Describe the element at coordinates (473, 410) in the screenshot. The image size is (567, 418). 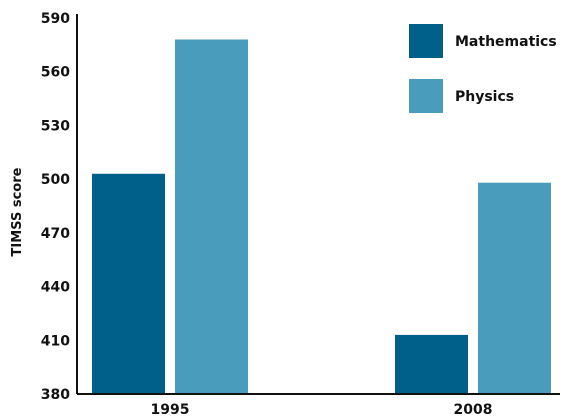
I see `x-tick-label: 2008` at that location.